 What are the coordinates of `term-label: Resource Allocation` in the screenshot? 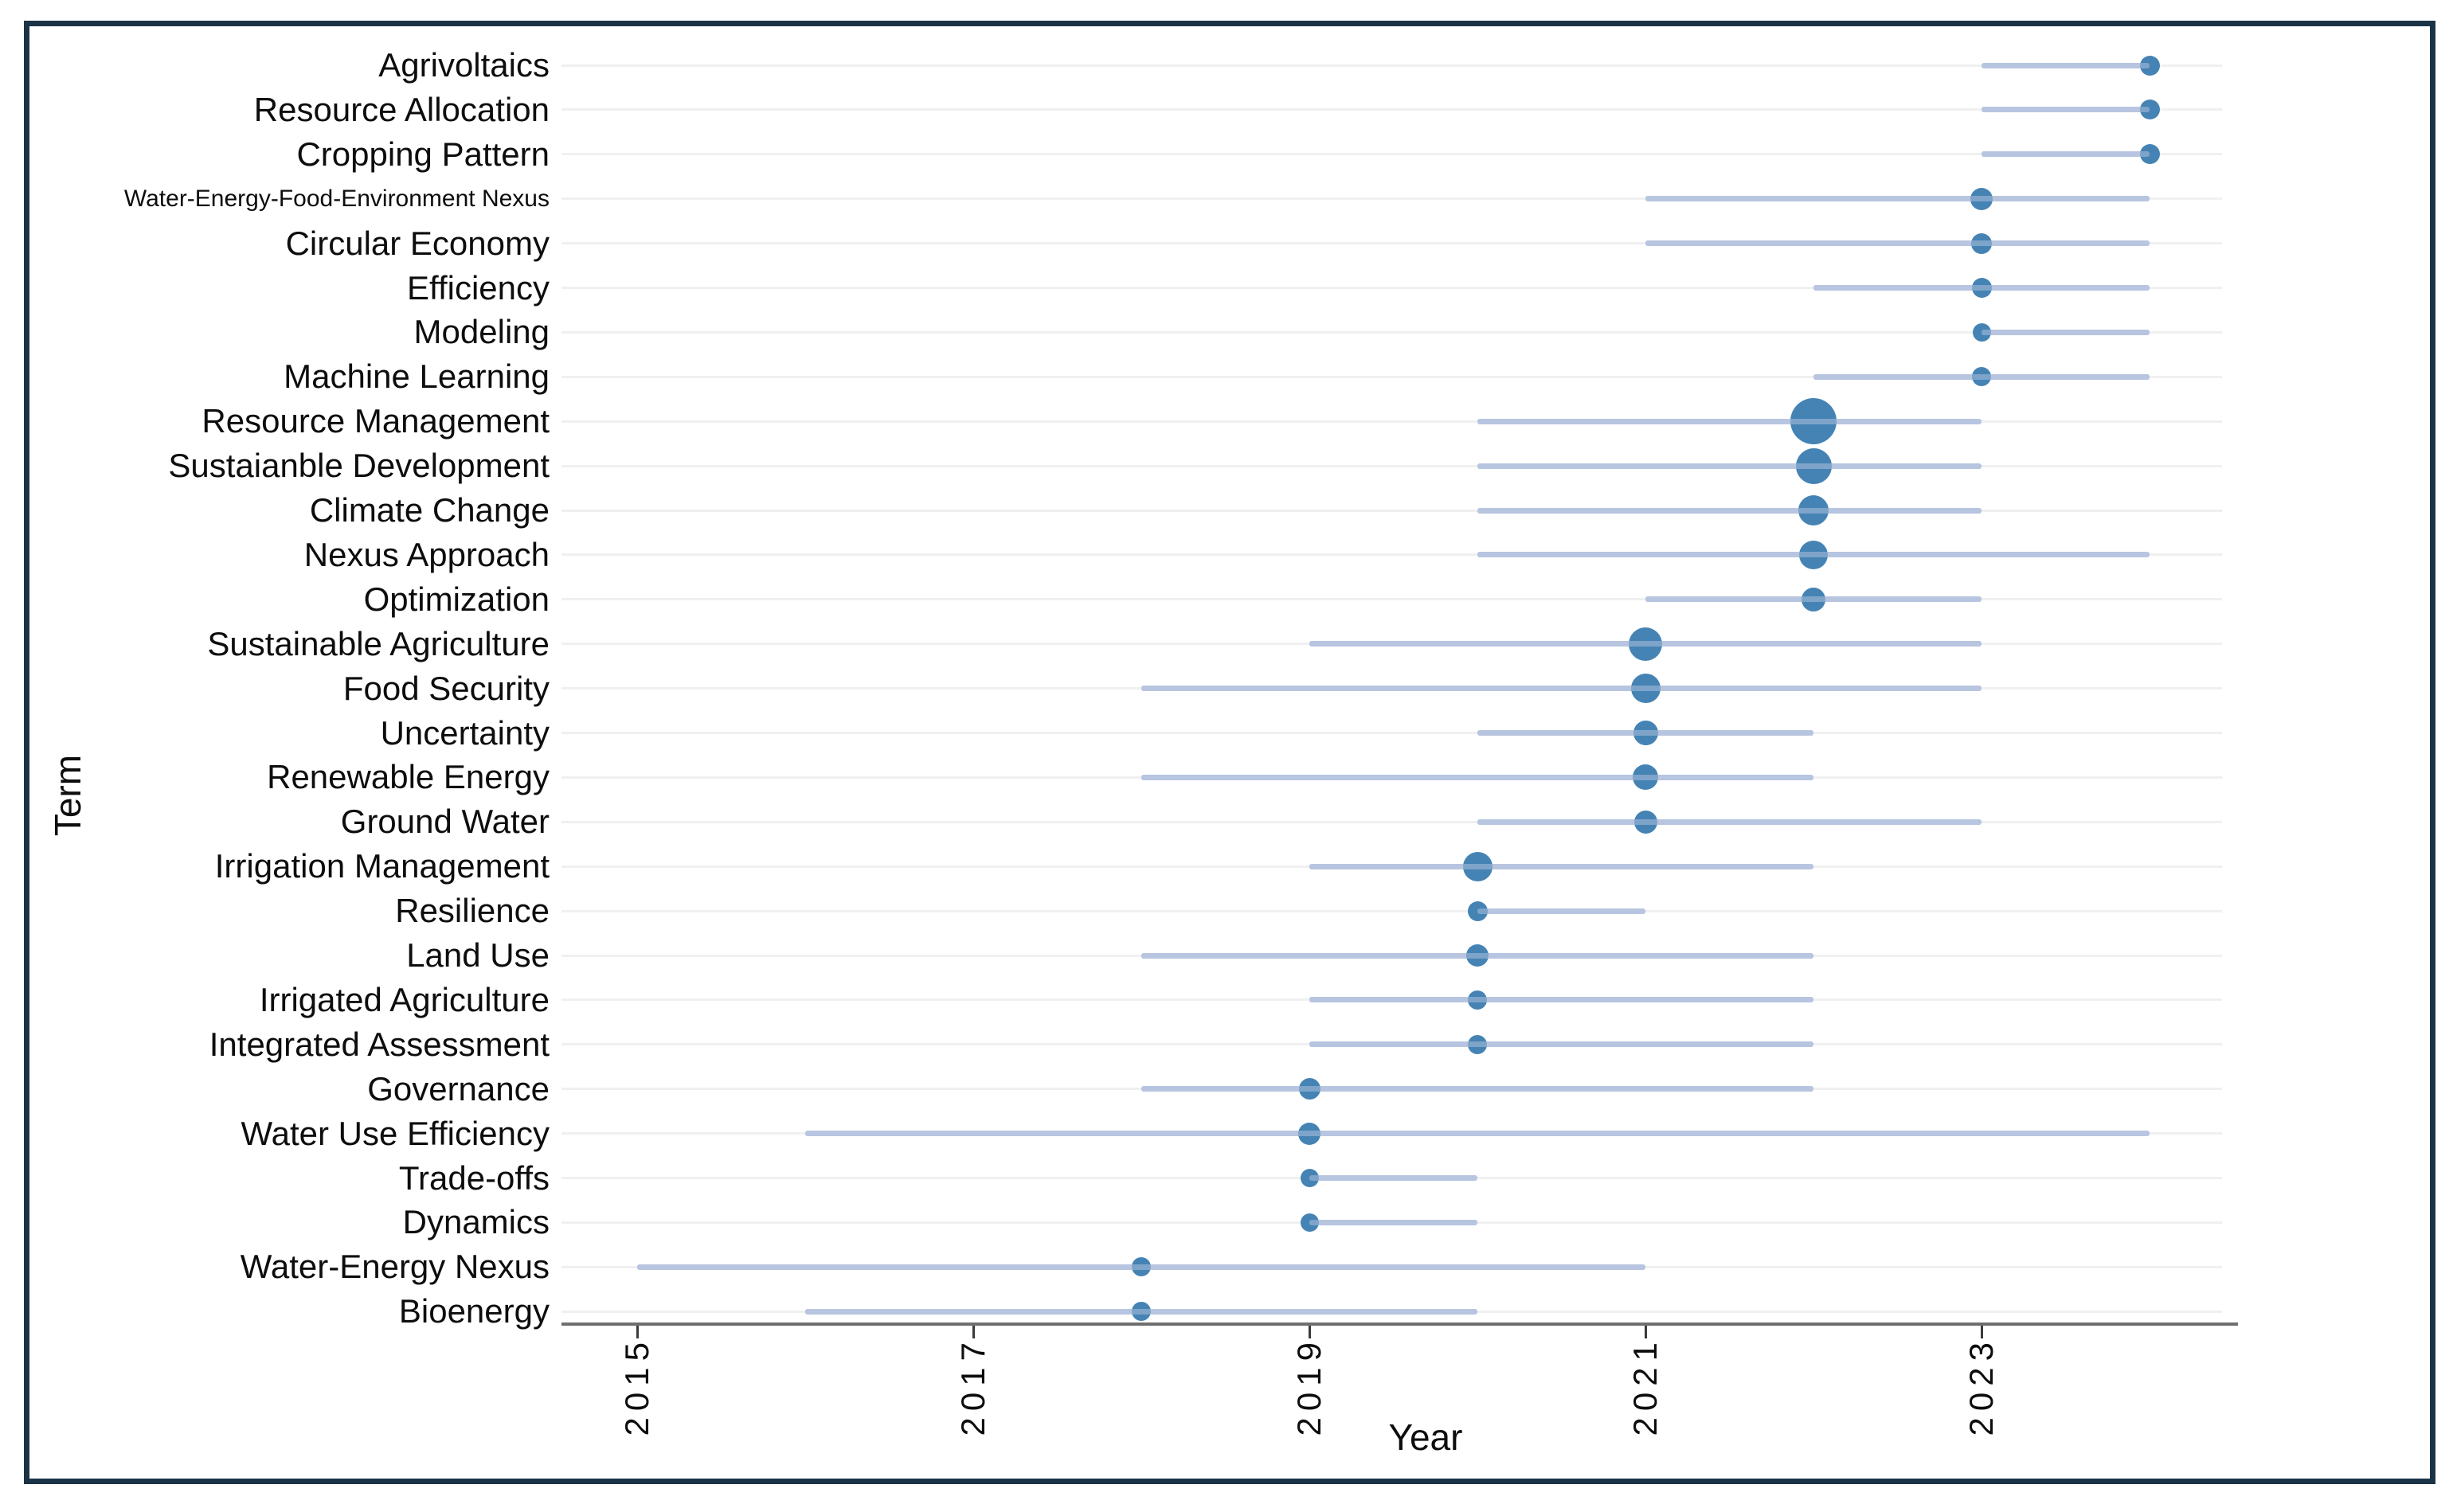 It's located at (401, 109).